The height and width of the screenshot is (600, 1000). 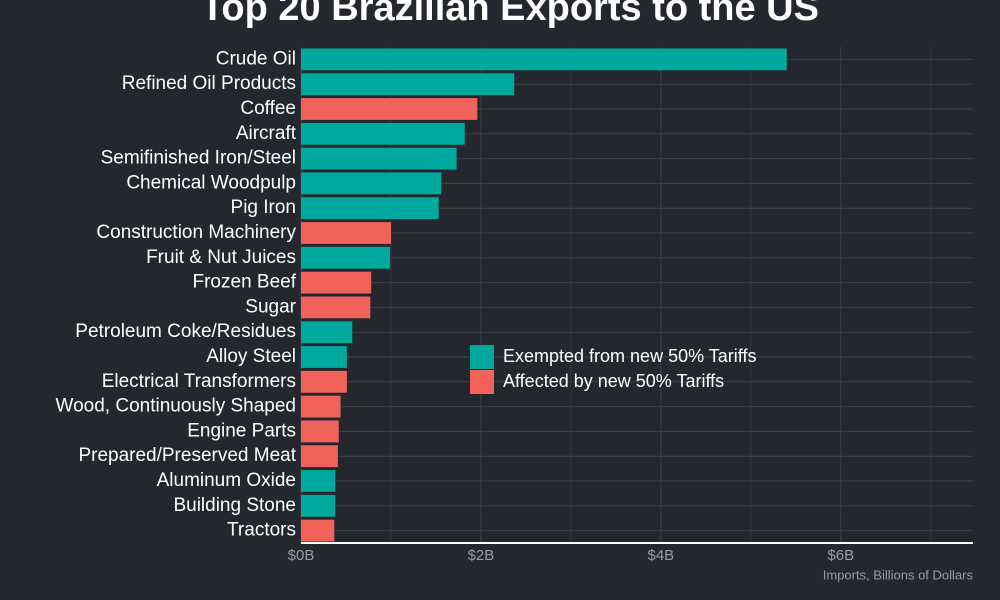 What do you see at coordinates (187, 455) in the screenshot?
I see `y-tick-label: Prepared/Preserved Meat` at bounding box center [187, 455].